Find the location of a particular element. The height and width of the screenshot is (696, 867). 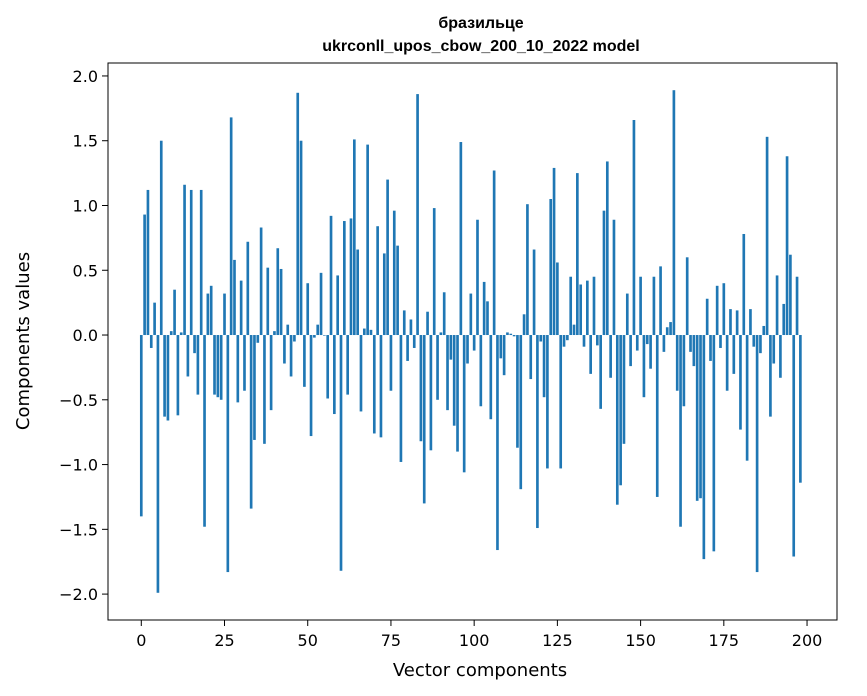

y-tick-label-0: −2.0 is located at coordinates (78, 594).